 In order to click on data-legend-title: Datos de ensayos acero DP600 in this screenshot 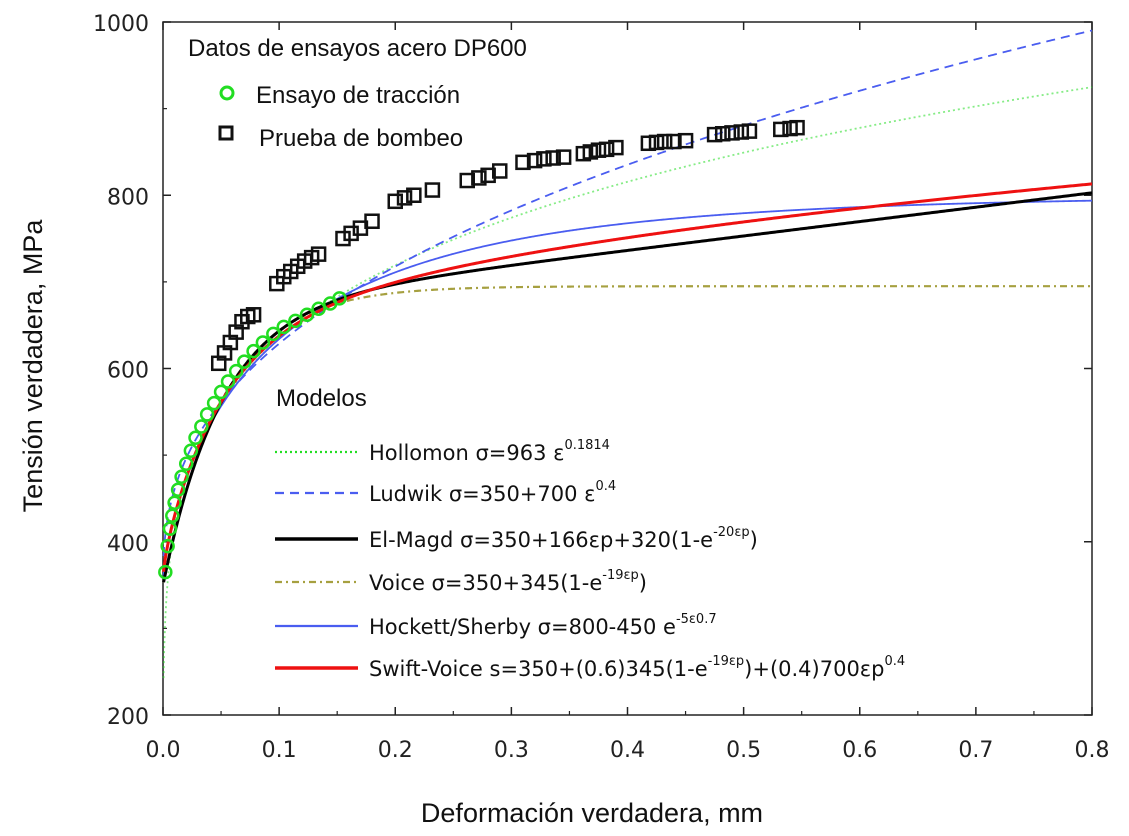, I will do `click(357, 48)`.